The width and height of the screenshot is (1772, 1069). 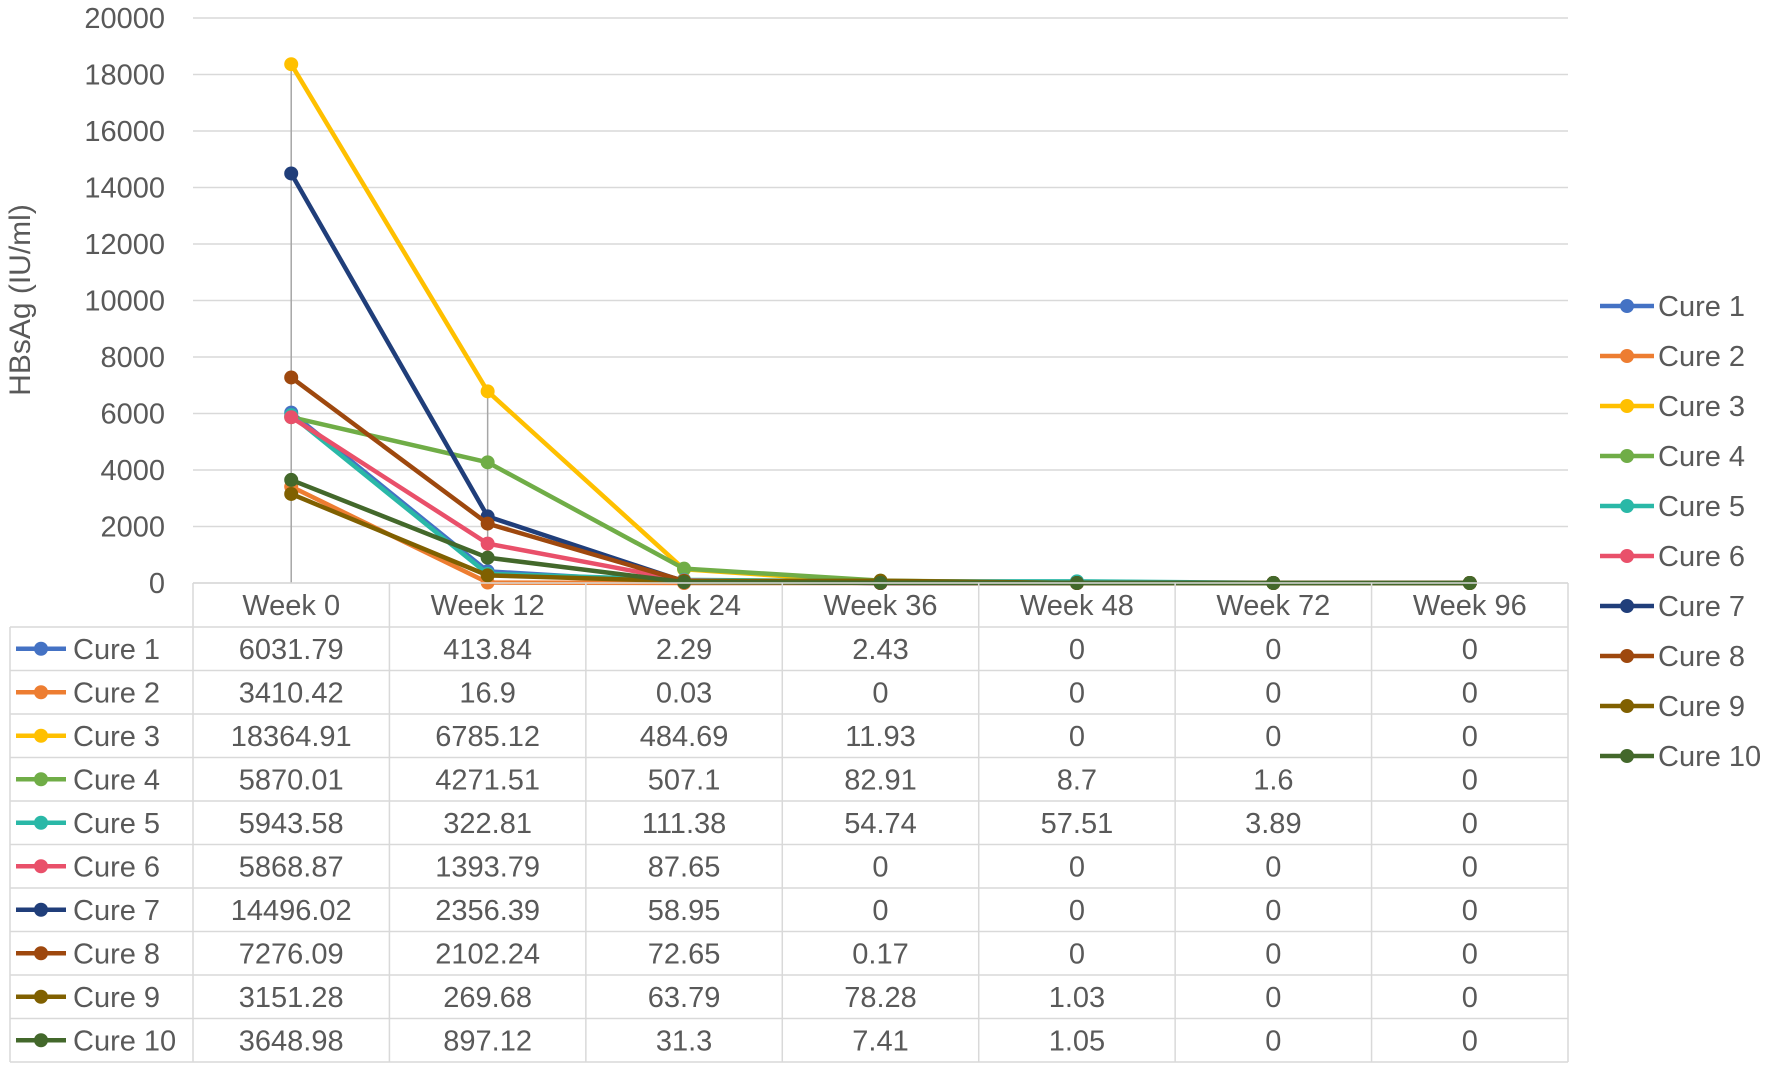 I want to click on y-tick-label: 2000, so click(x=132, y=528).